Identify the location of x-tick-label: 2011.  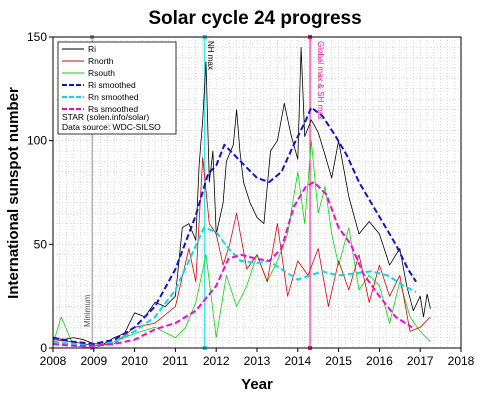
(175, 361).